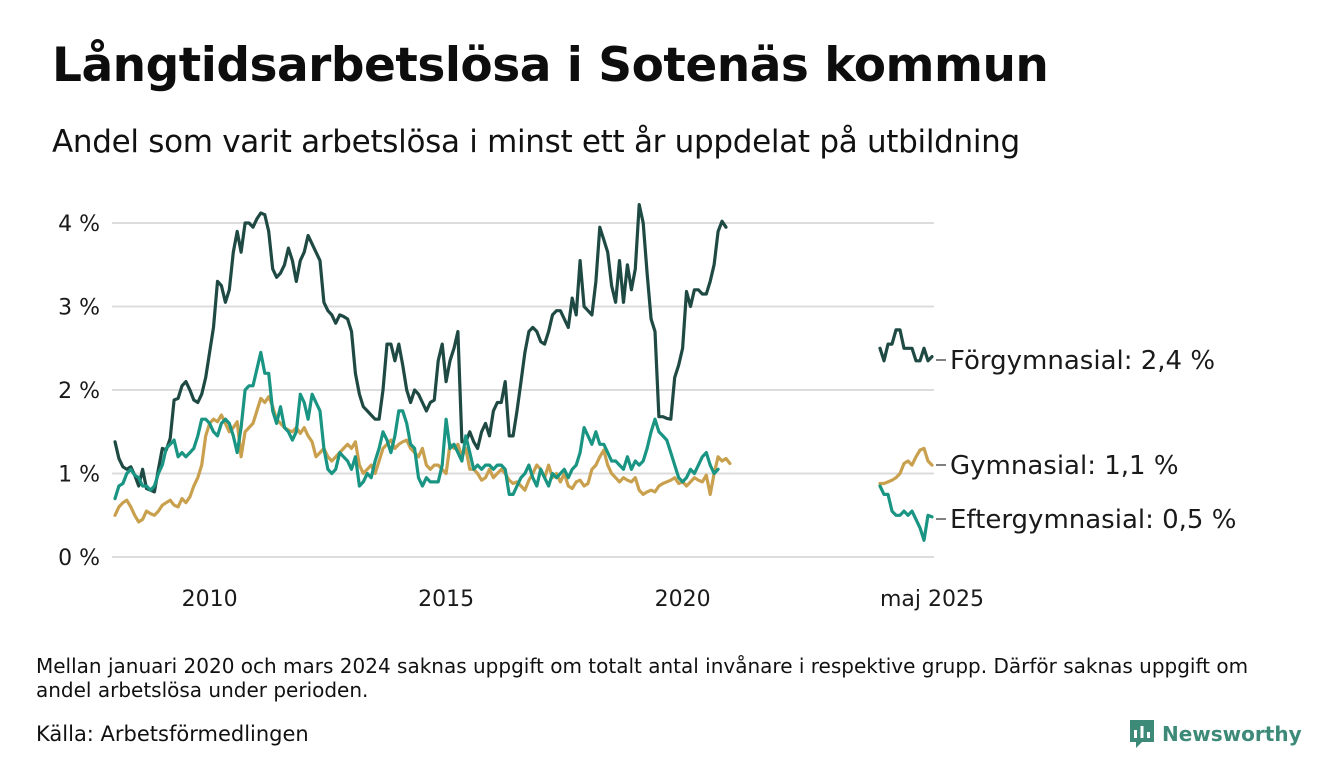  Describe the element at coordinates (1064, 466) in the screenshot. I see `series-label-gymnasial: Gymnasial: 1,1 %` at that location.